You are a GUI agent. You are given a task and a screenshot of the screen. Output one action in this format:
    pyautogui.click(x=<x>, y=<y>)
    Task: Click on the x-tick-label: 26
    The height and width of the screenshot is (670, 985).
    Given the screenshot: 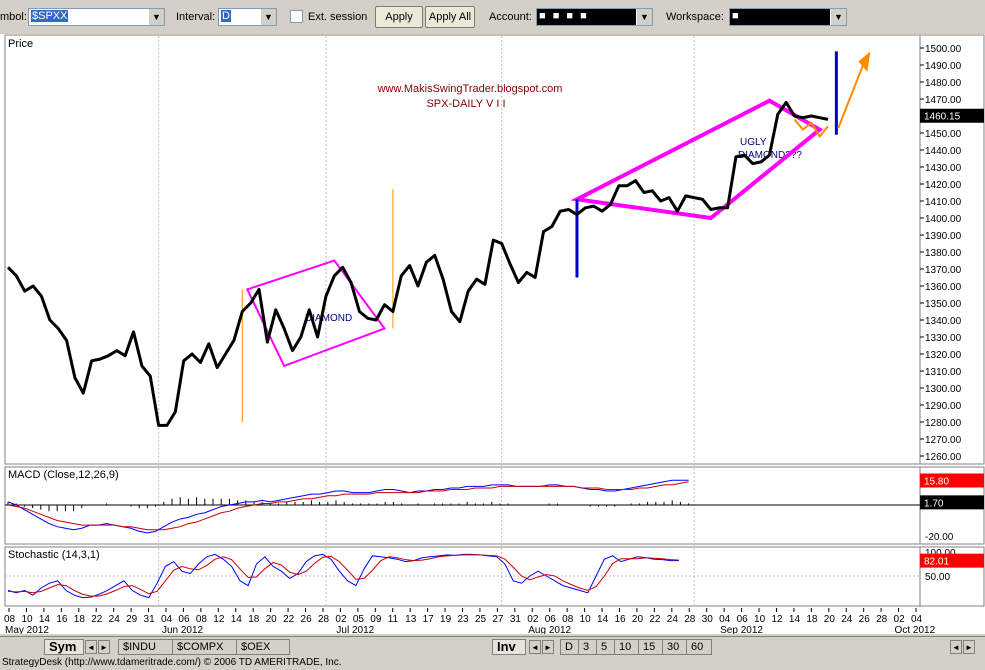 What is the action you would take?
    pyautogui.click(x=865, y=619)
    